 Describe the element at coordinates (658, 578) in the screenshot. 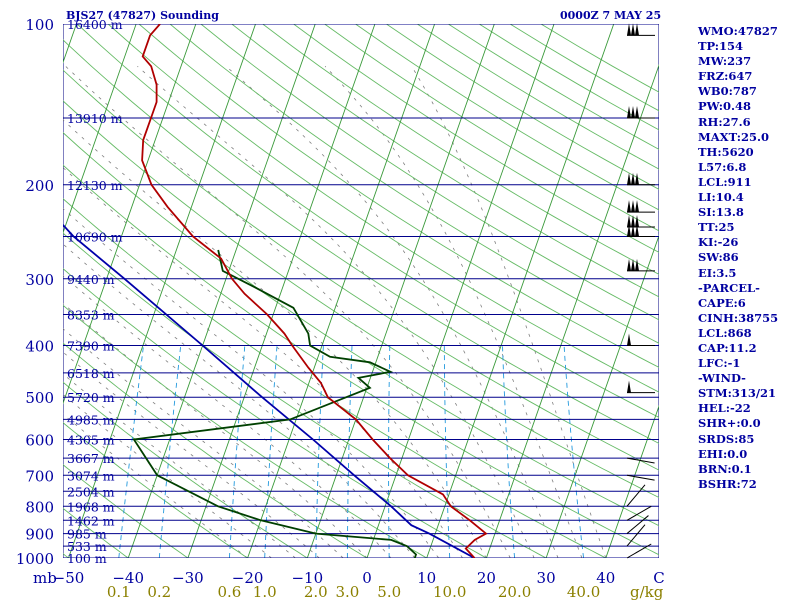

I see `temperature-tick-label: C` at that location.